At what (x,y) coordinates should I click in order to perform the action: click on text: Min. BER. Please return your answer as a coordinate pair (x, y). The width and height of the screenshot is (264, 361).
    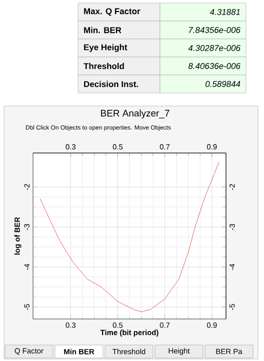
    Looking at the image, I should click on (103, 30).